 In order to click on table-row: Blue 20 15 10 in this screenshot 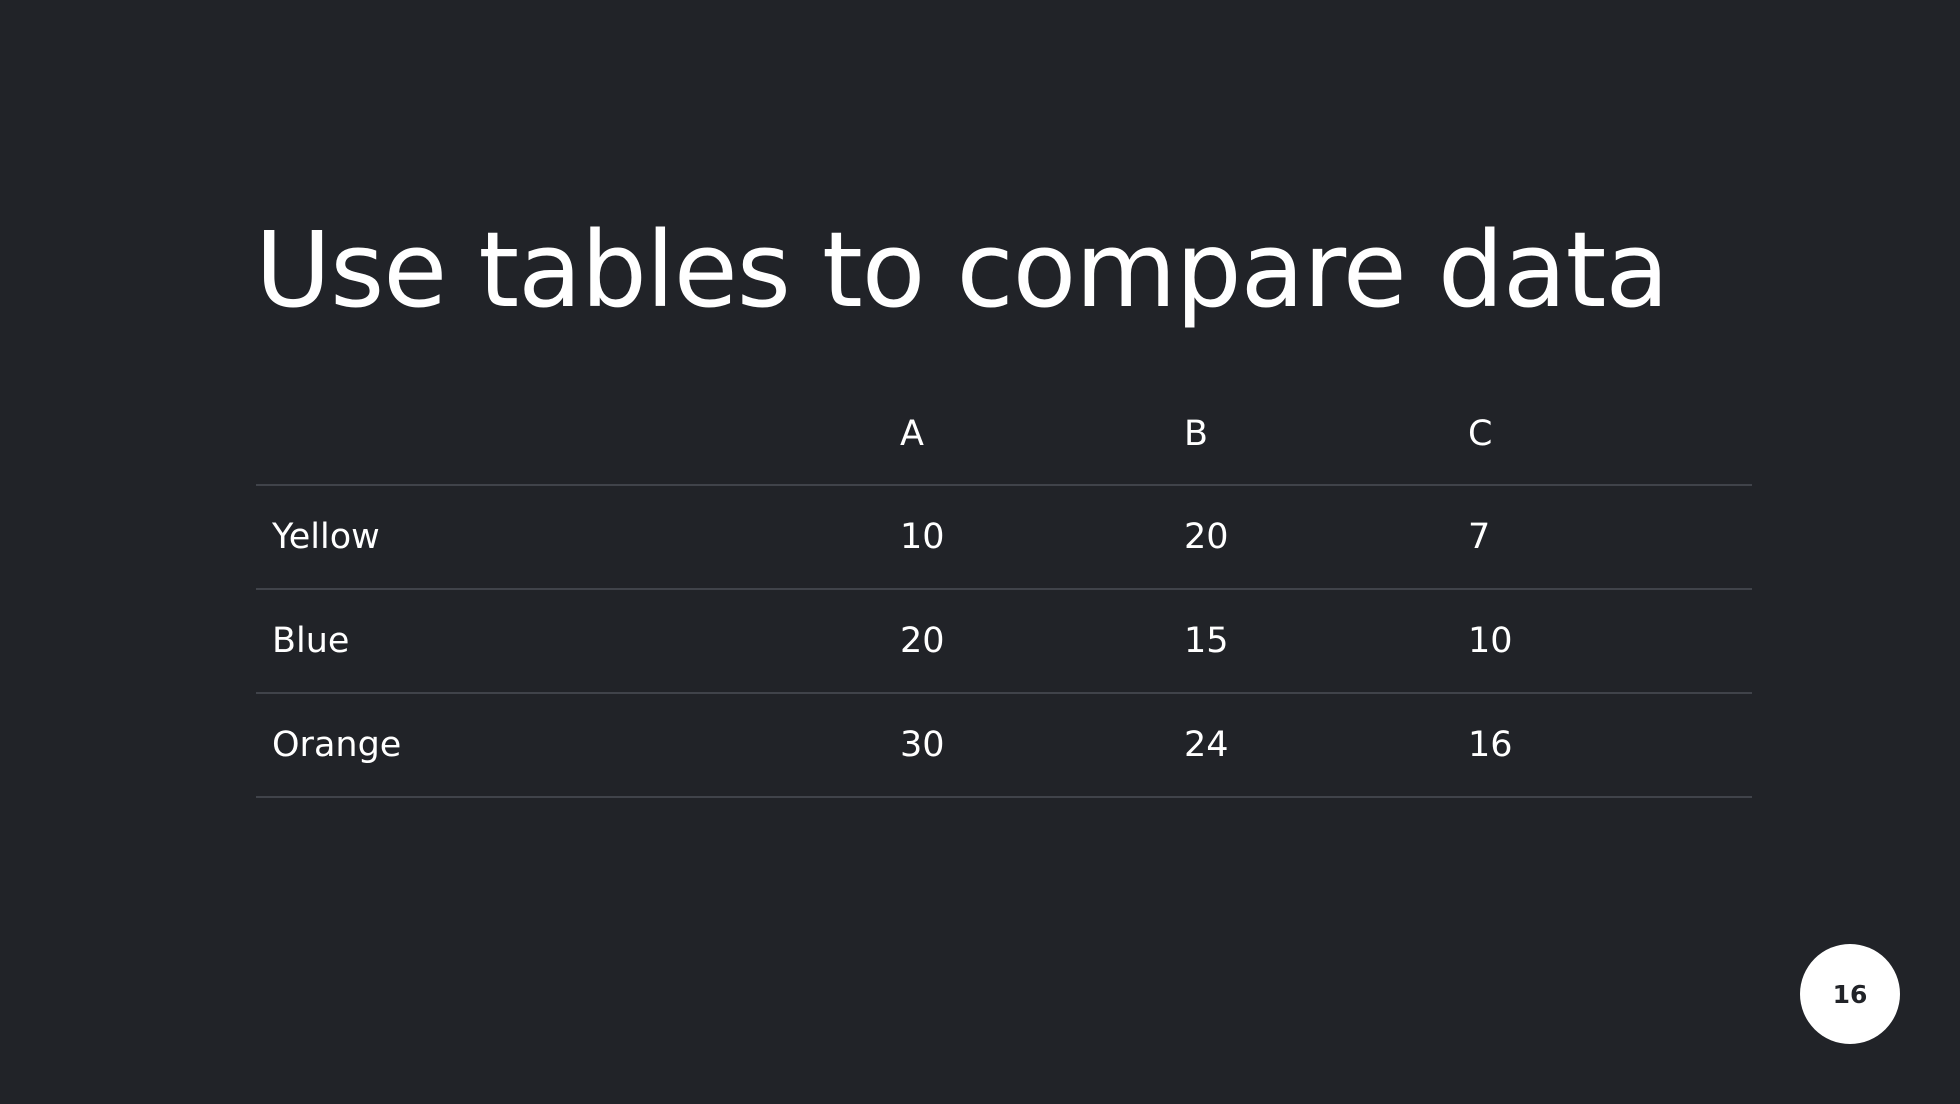, I will do `click(1004, 641)`.